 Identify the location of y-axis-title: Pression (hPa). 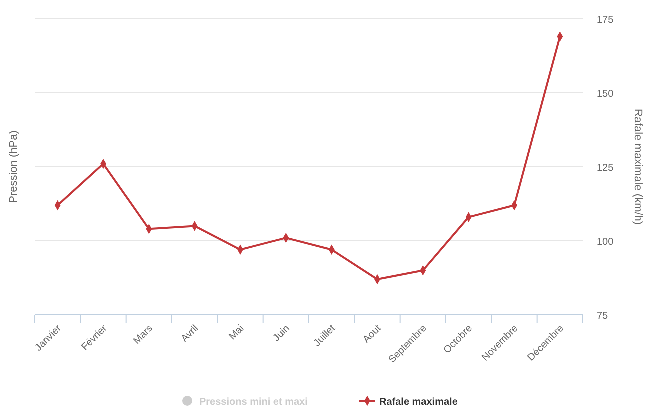
(14, 167).